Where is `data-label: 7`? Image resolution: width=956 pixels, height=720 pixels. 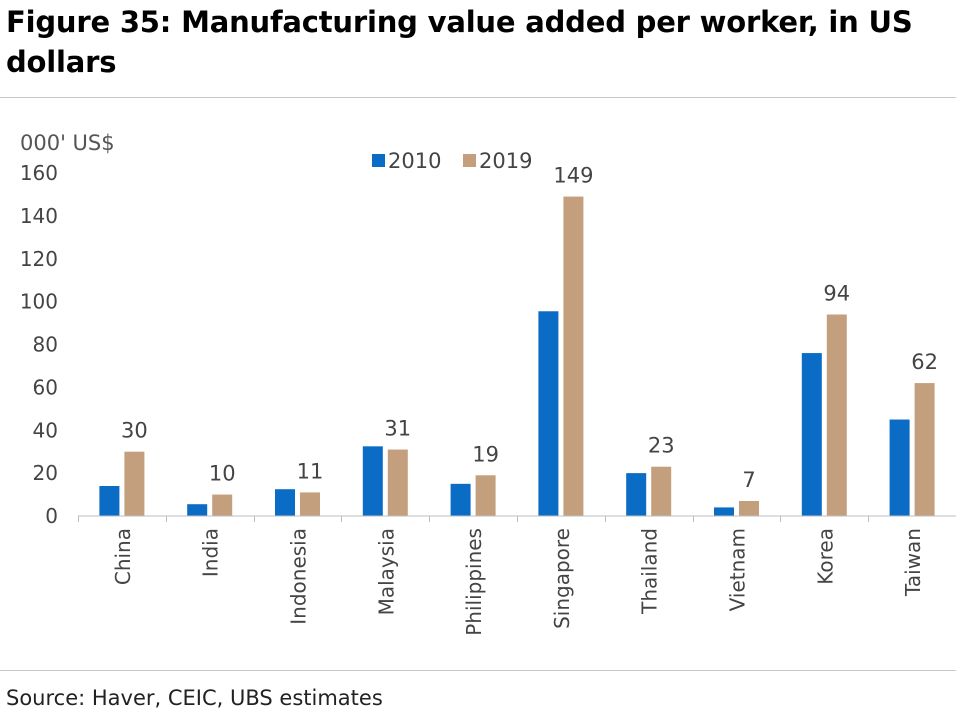
data-label: 7 is located at coordinates (748, 480).